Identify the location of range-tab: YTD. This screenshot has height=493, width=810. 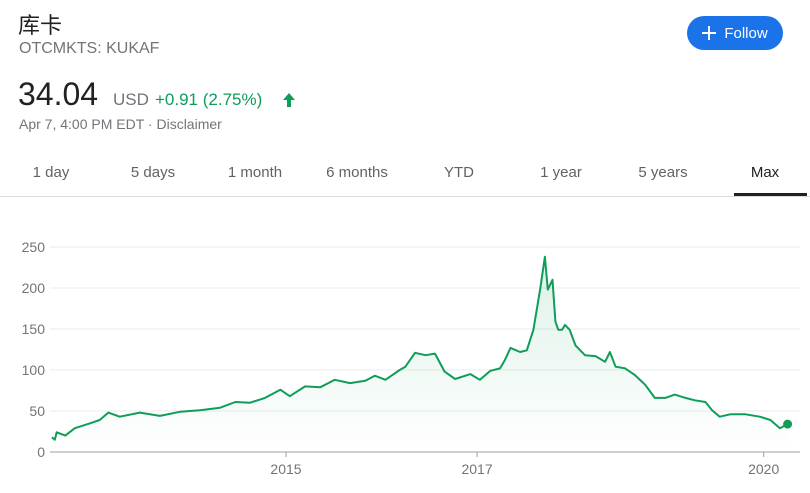
(459, 172).